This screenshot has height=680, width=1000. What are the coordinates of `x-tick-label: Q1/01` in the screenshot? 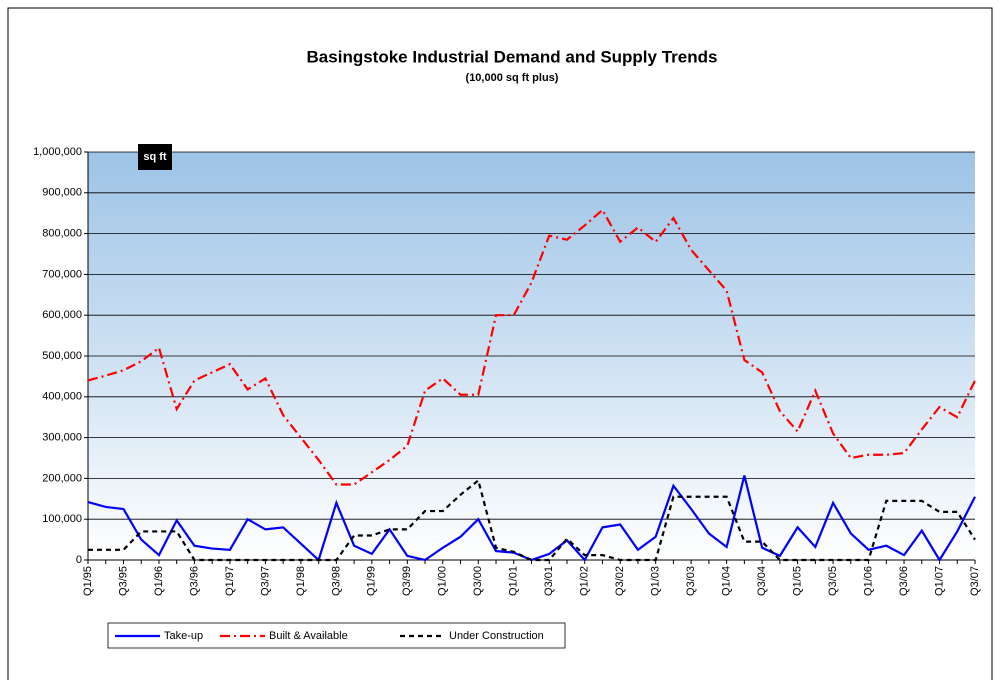 It's located at (514, 581).